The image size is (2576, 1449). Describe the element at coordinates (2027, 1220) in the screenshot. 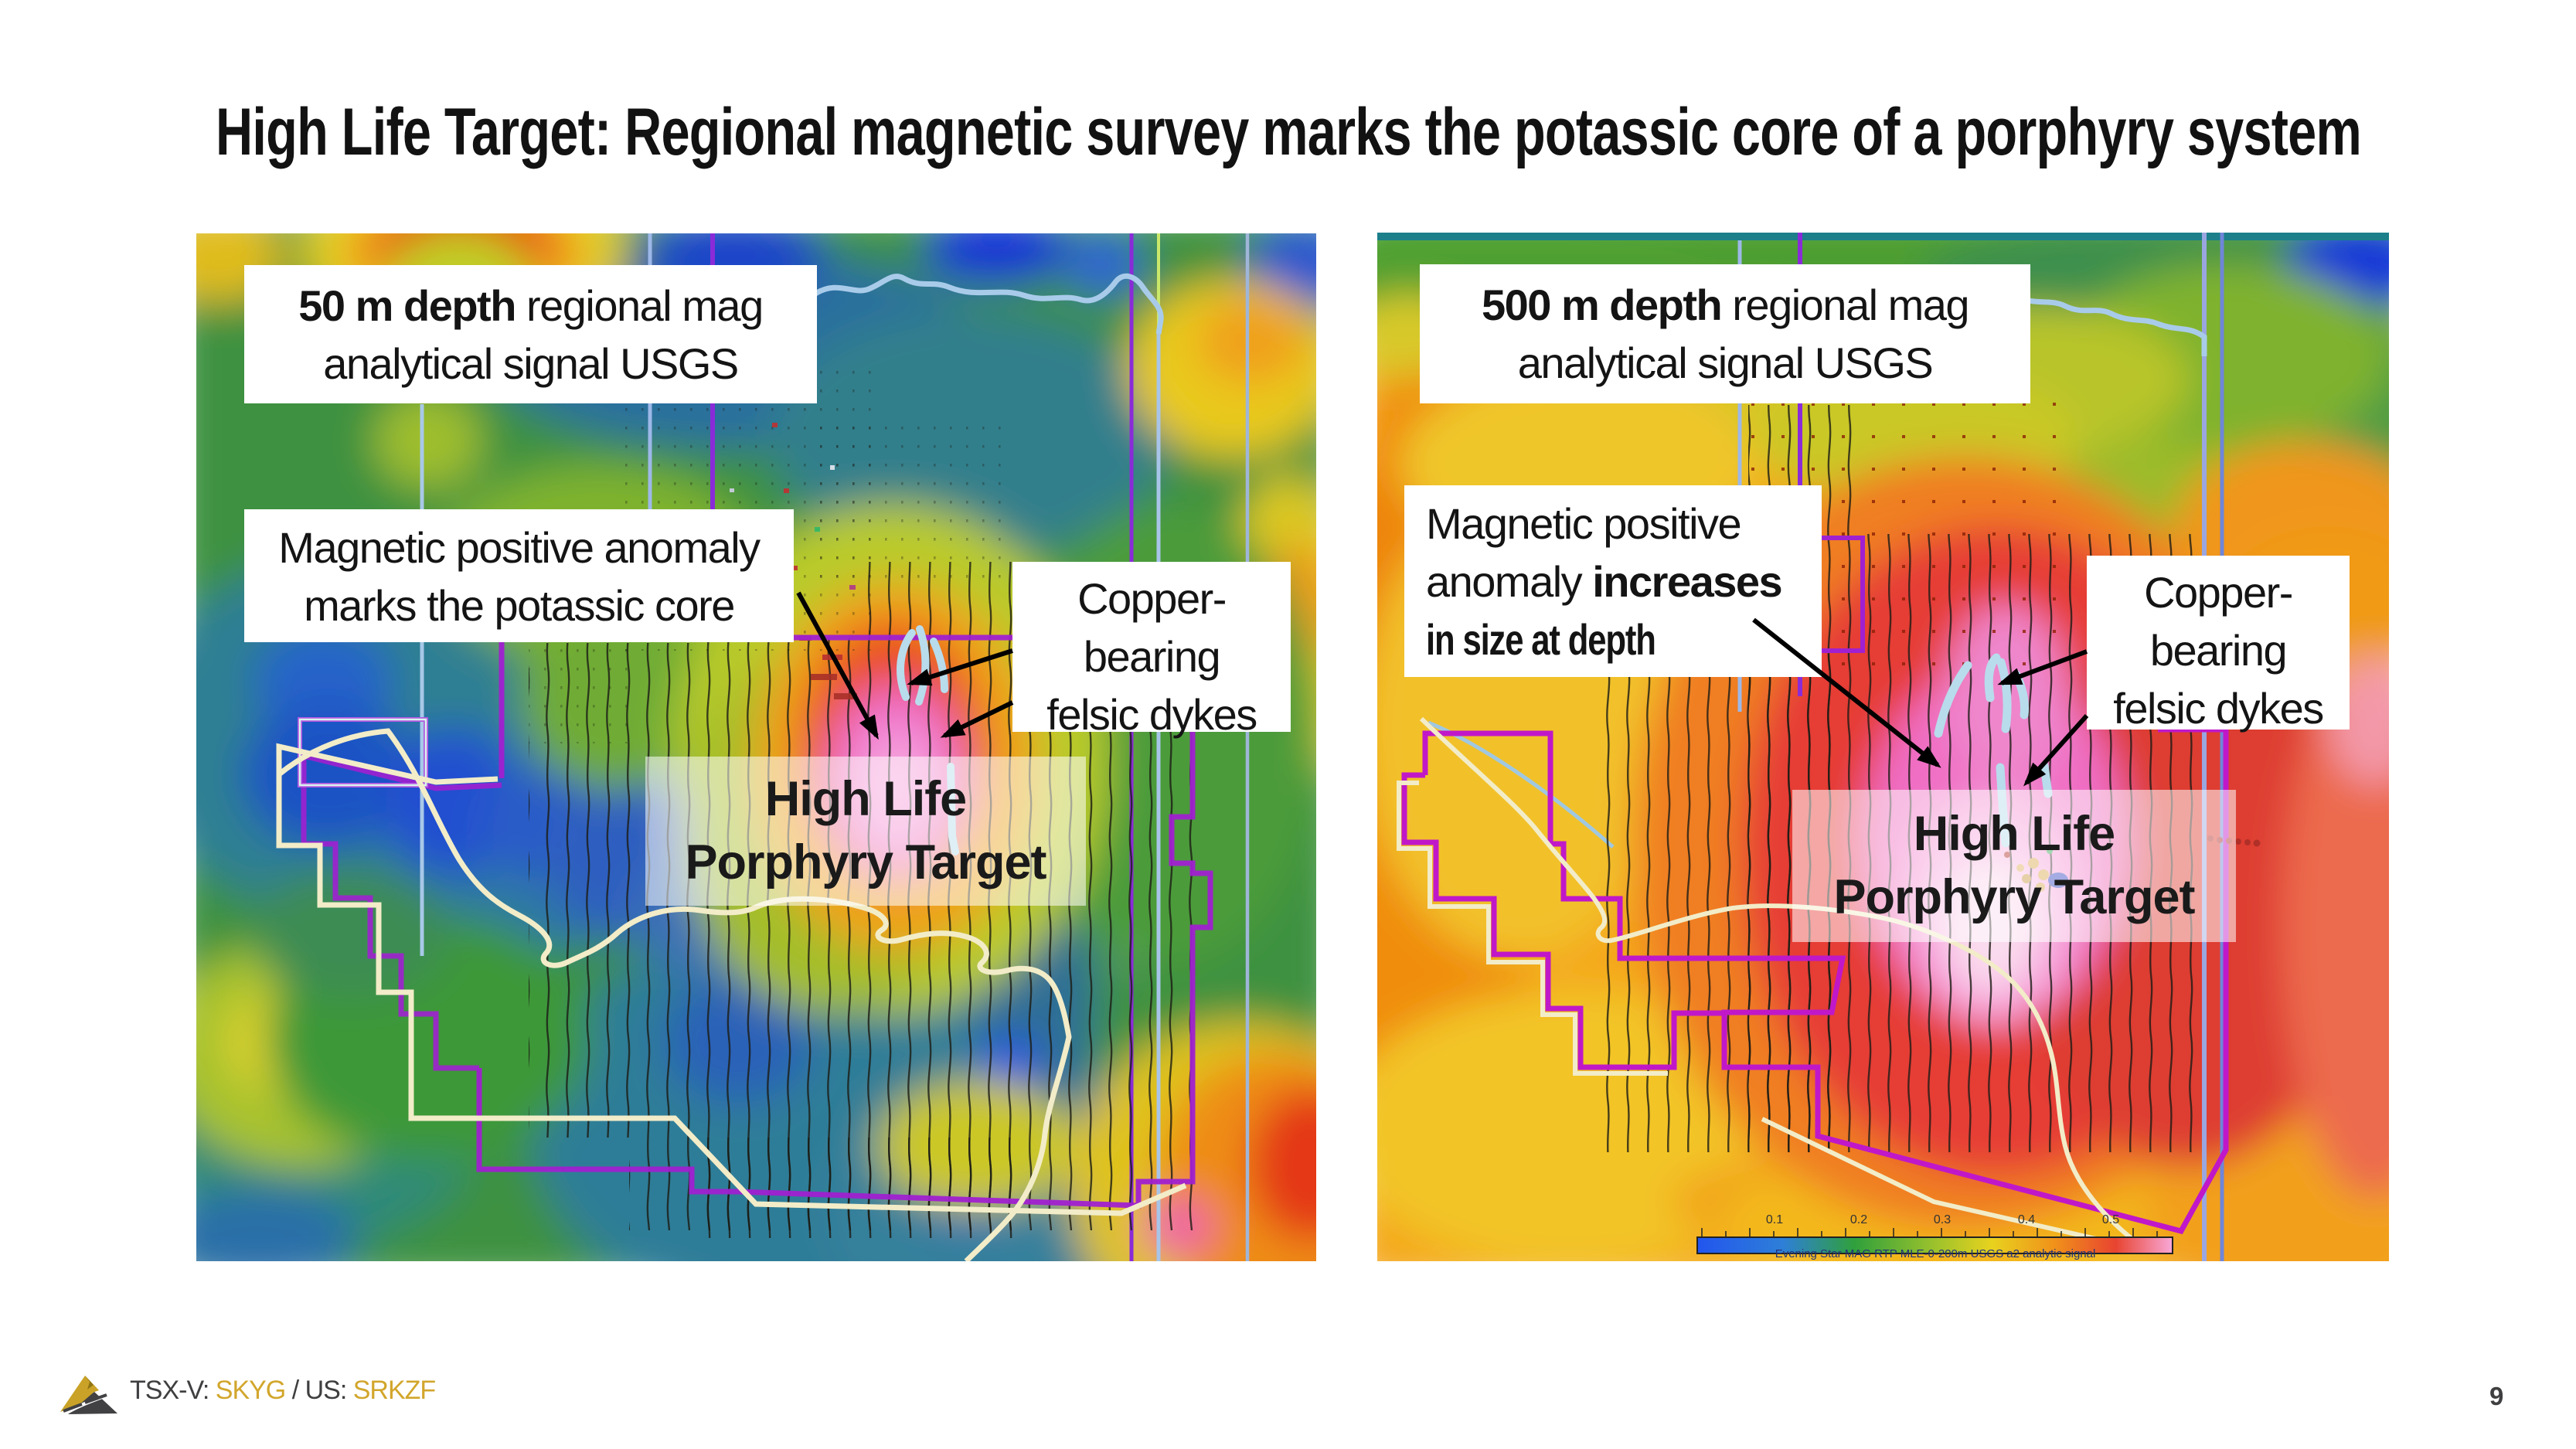

I see `svg-text: 0.4` at that location.